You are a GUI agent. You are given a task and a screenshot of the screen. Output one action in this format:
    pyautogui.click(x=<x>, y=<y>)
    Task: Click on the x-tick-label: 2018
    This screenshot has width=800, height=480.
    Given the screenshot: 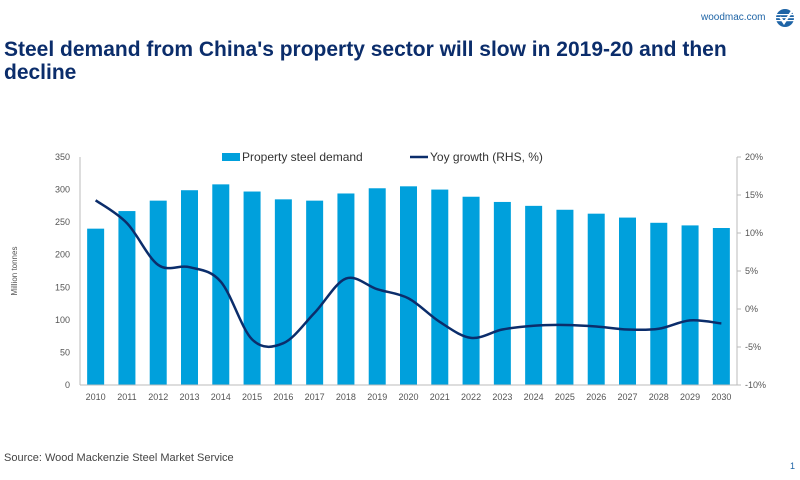 What is the action you would take?
    pyautogui.click(x=346, y=397)
    